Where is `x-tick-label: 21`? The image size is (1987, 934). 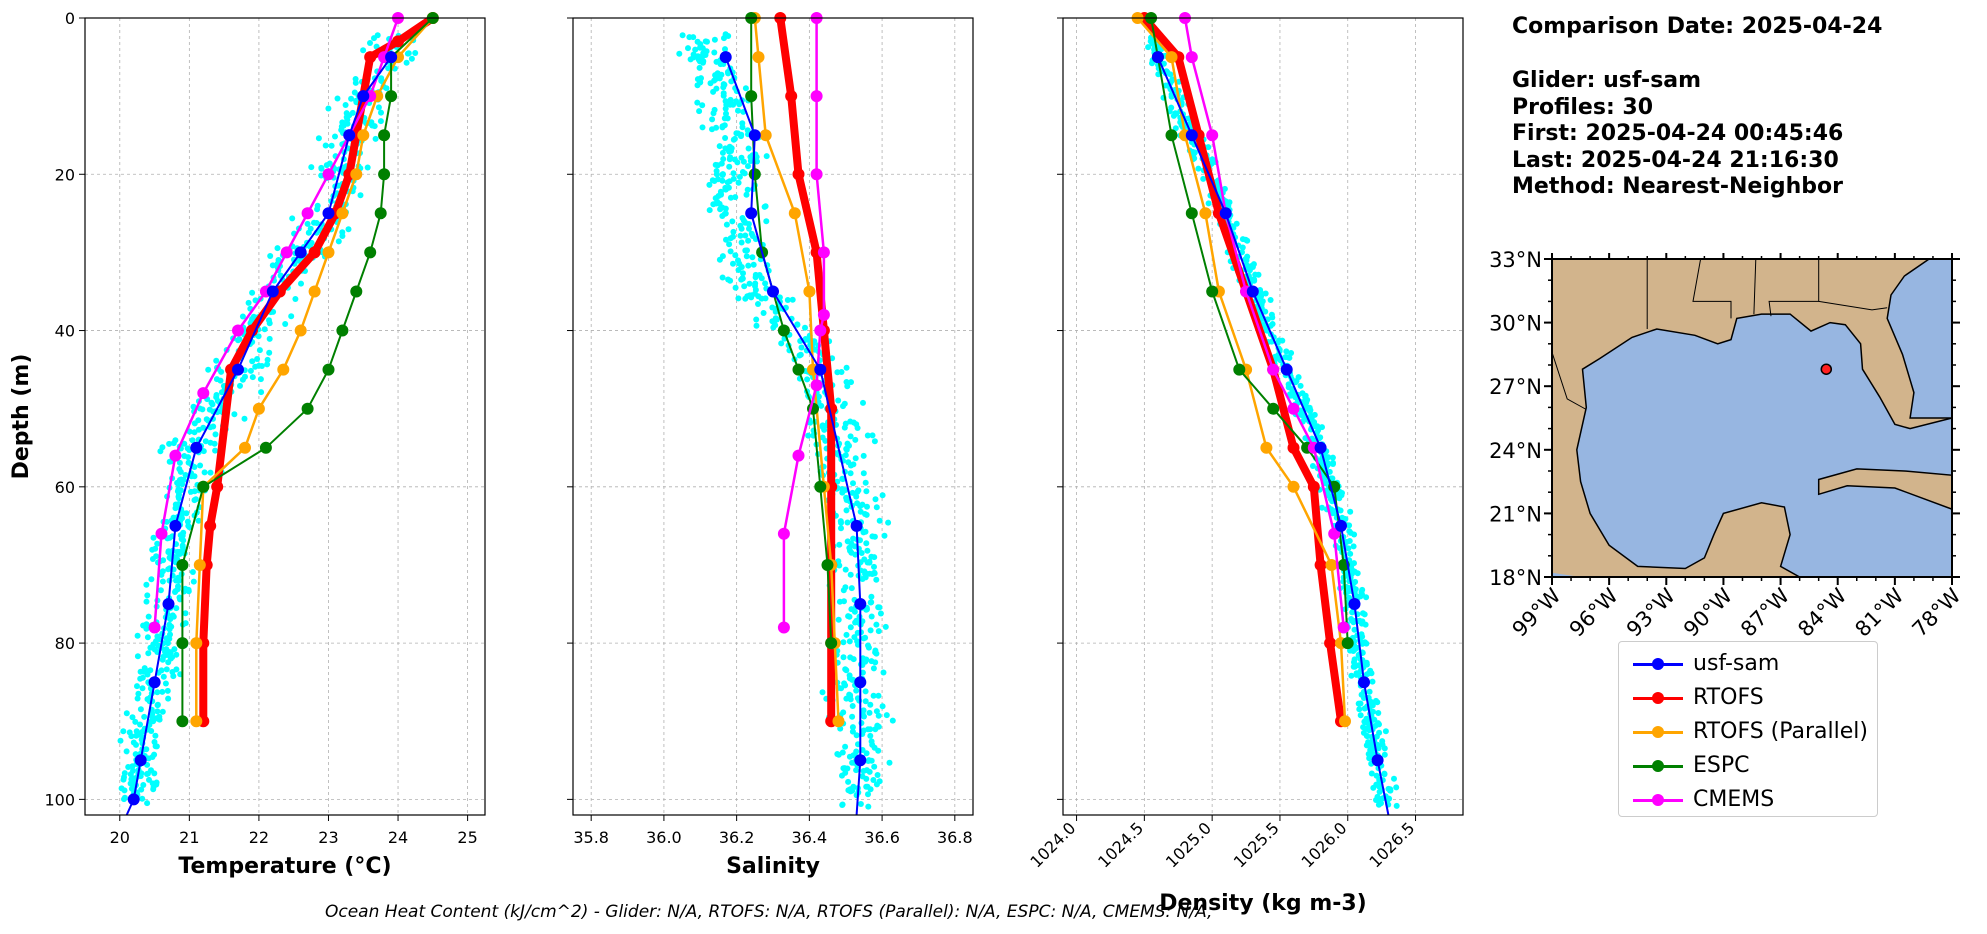 x-tick-label: 21 is located at coordinates (189, 837).